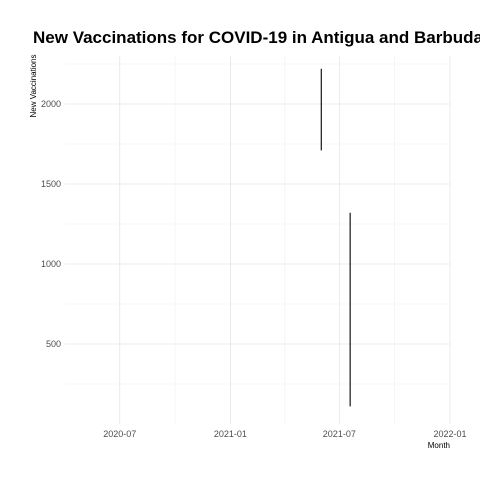 Image resolution: width=480 pixels, height=480 pixels. Describe the element at coordinates (33, 86) in the screenshot. I see `y-axis-label: New Vaccinations` at that location.